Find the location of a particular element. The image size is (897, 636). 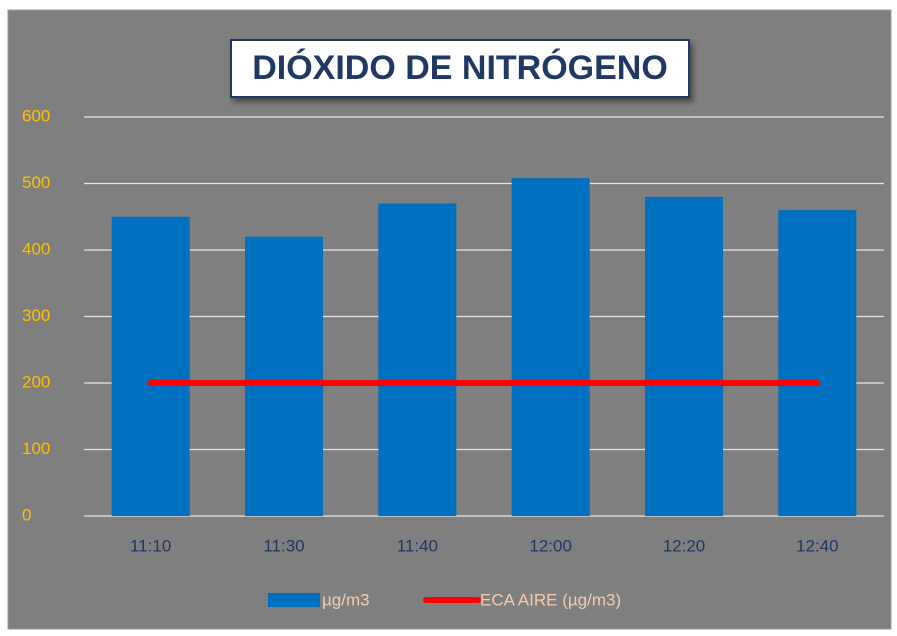

y-tick-label: 600 is located at coordinates (36, 115).